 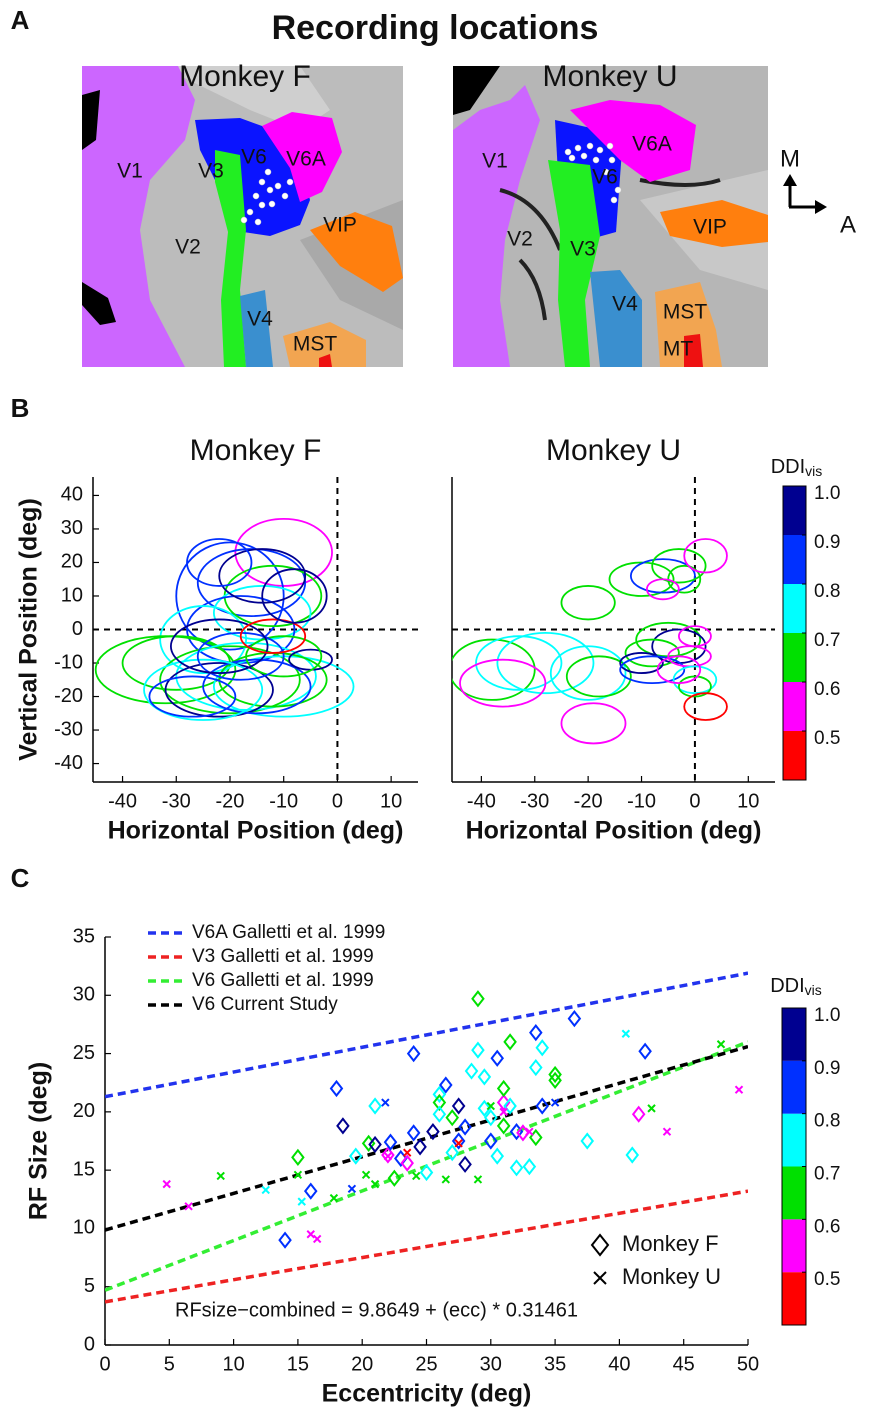 I want to click on y-tick-label: 30, so click(x=84, y=995).